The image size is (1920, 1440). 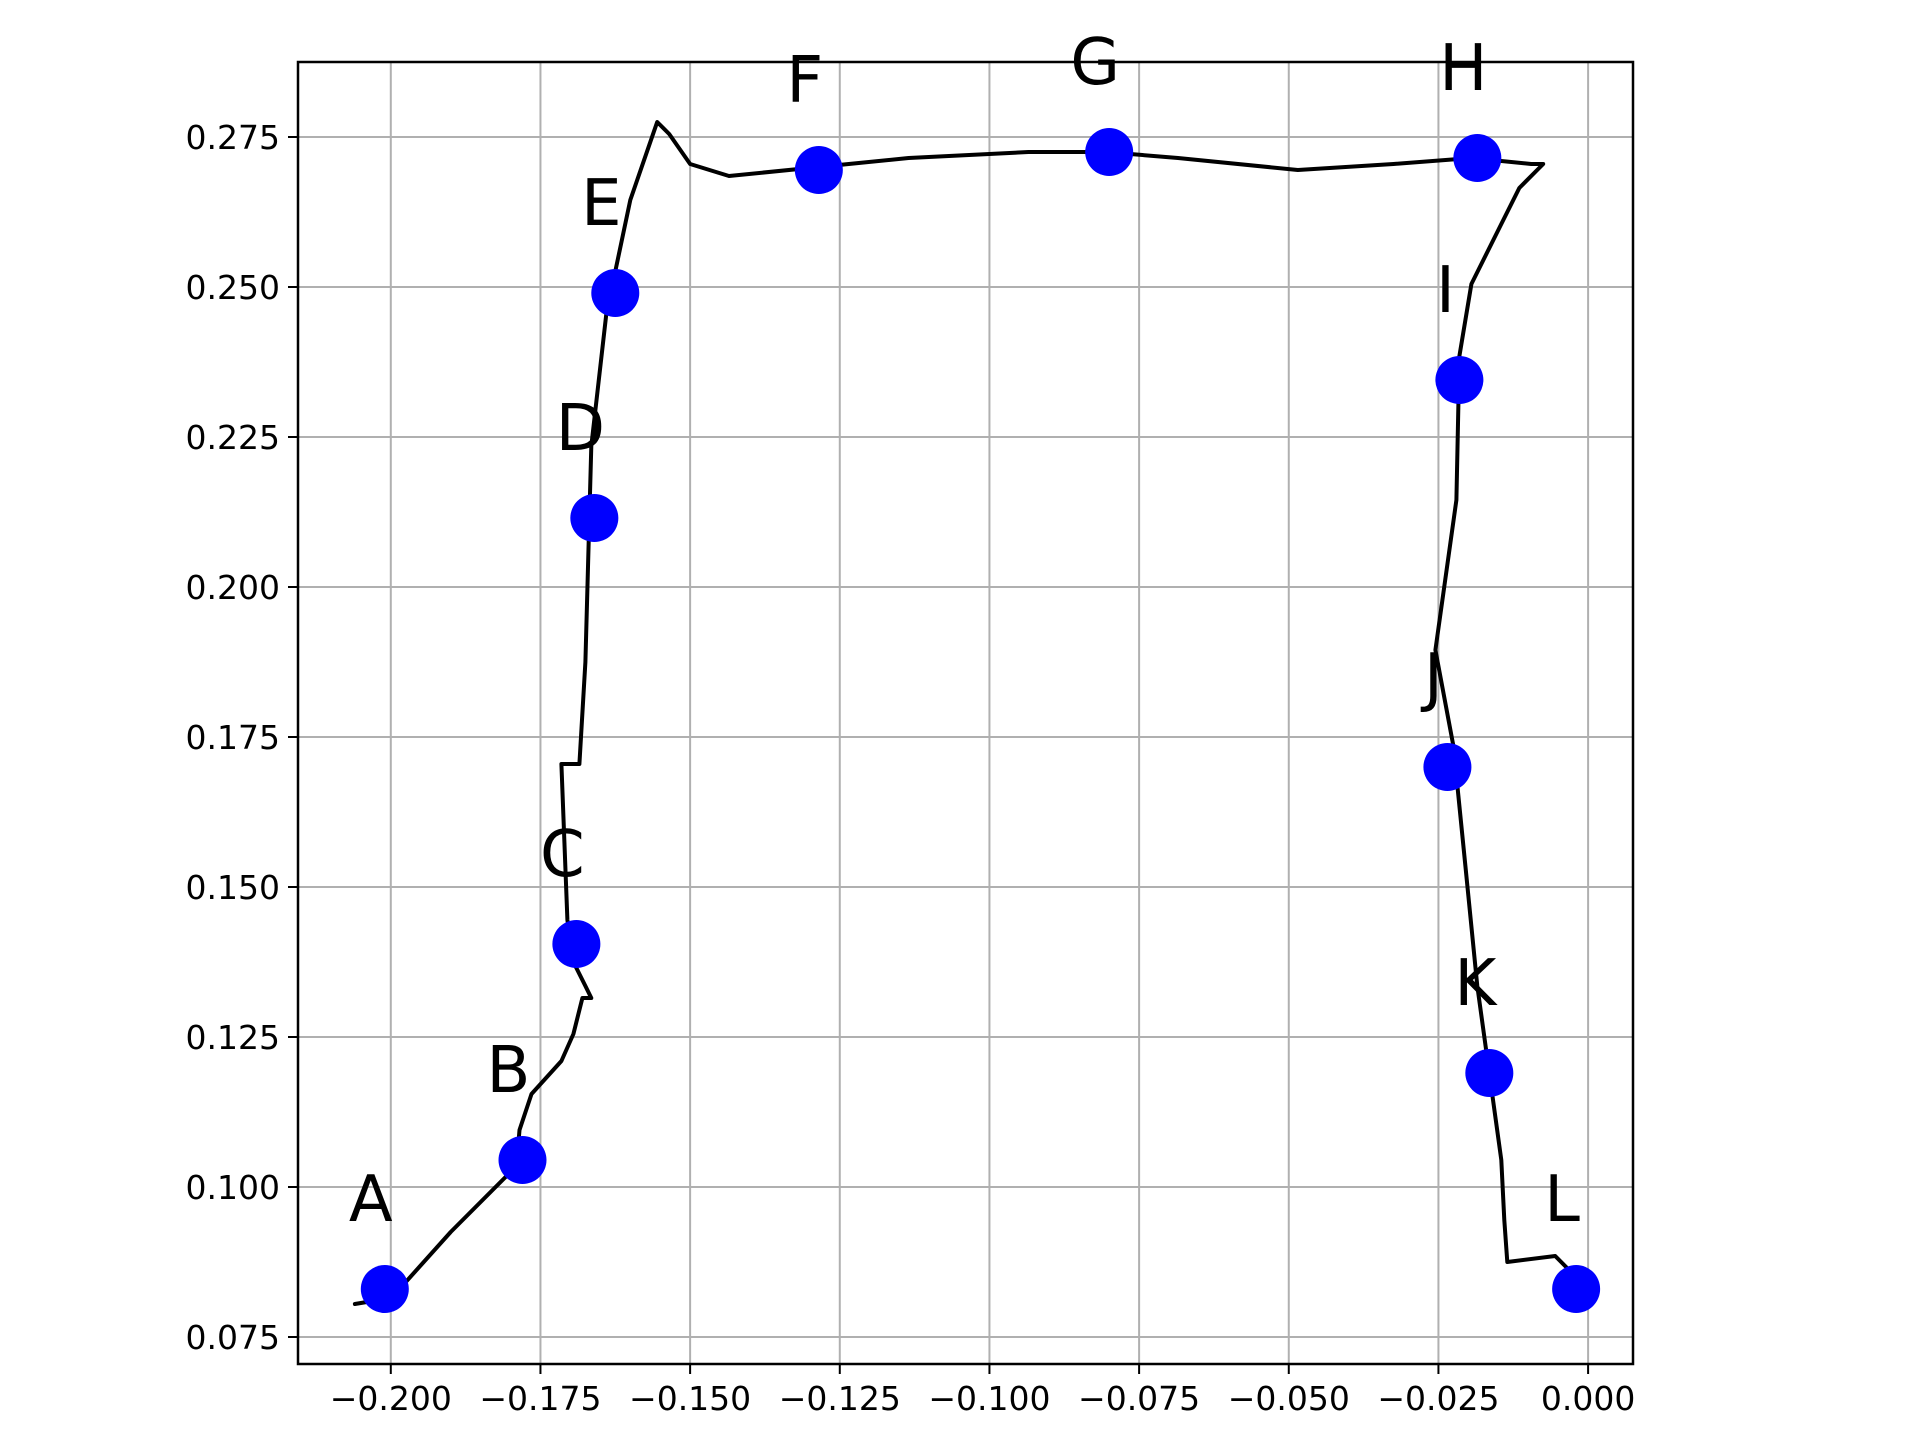 I want to click on point-k, so click(x=1489, y=1073).